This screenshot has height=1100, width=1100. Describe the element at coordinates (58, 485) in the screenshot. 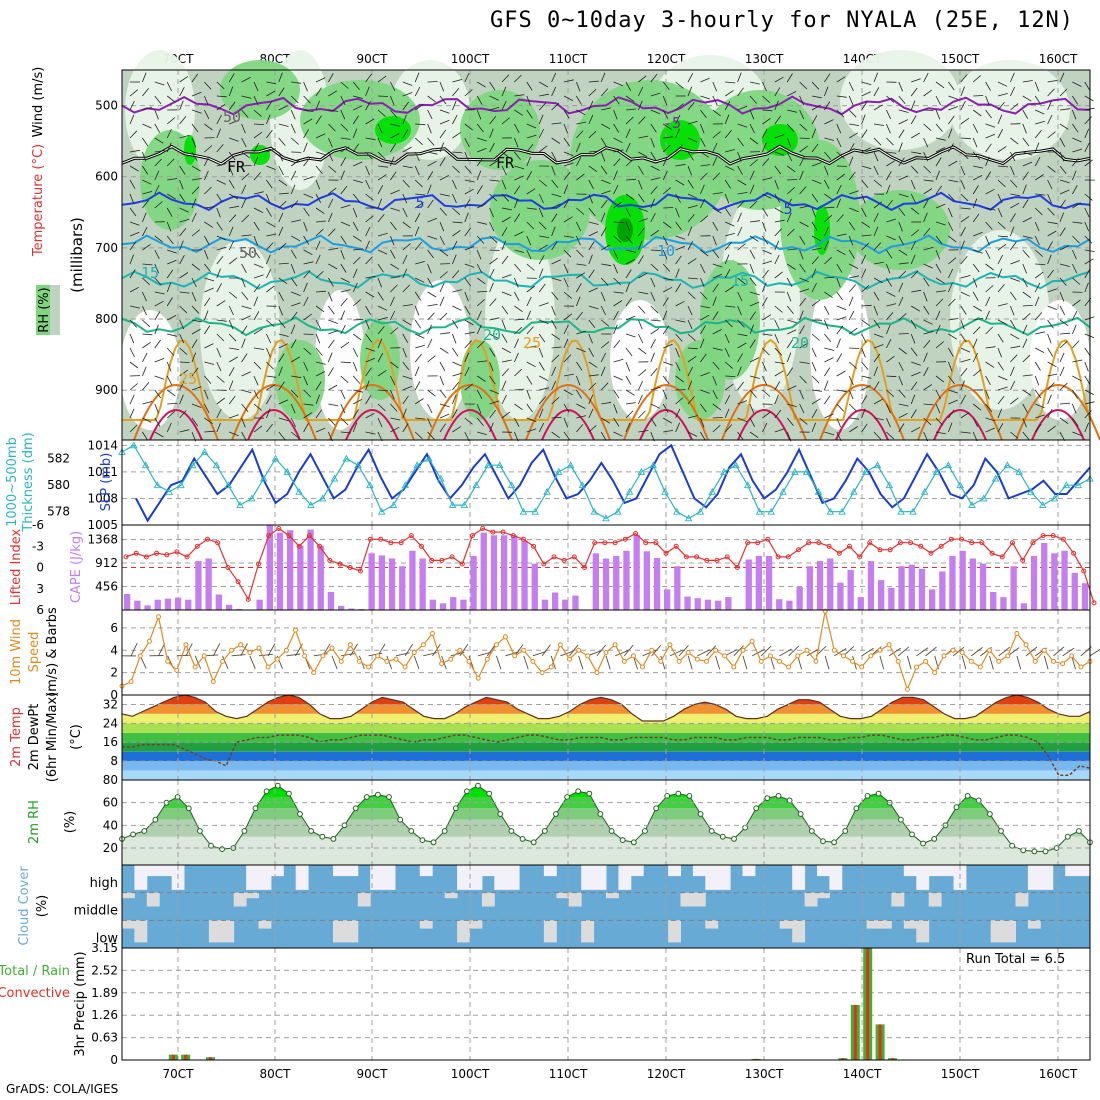

I see `thickness-tick-label: 580` at that location.